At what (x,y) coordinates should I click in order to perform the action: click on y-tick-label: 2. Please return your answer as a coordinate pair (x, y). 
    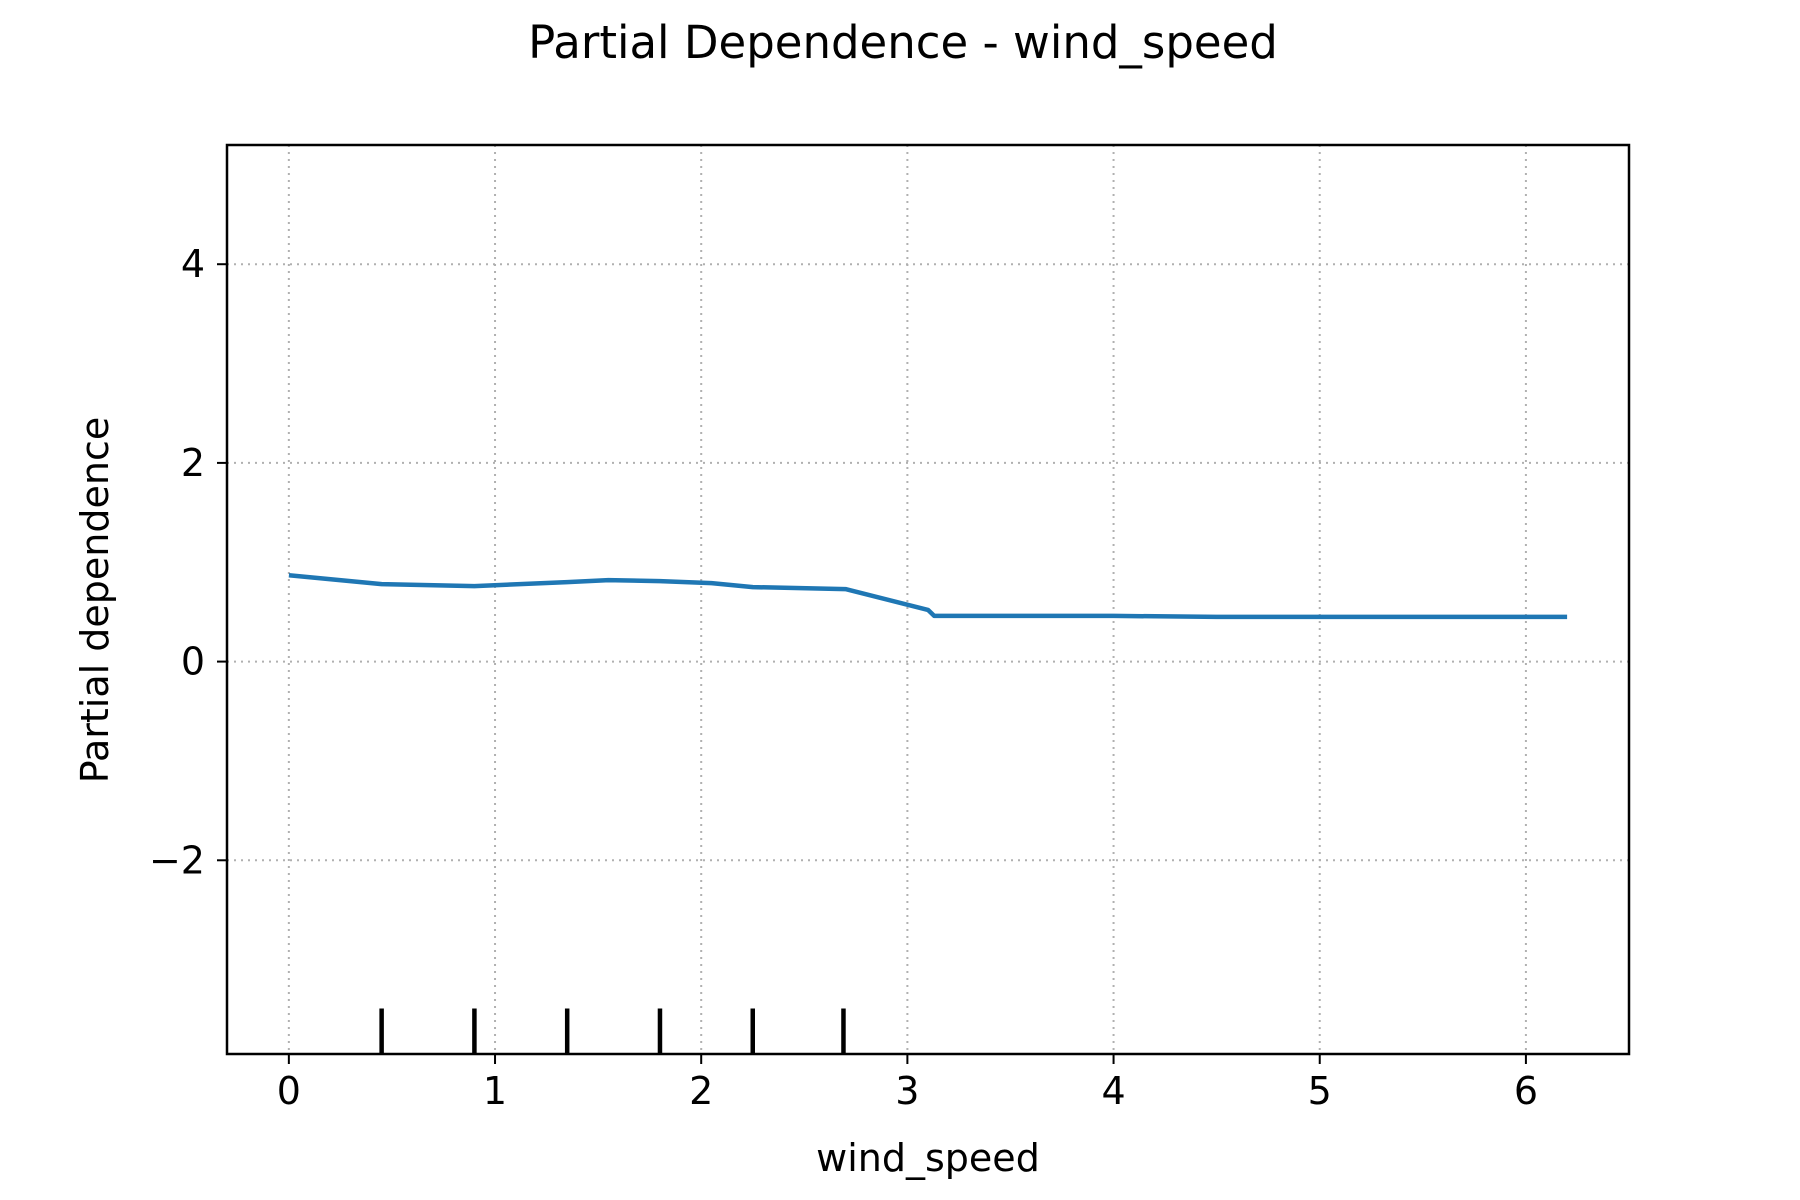
    Looking at the image, I should click on (193, 463).